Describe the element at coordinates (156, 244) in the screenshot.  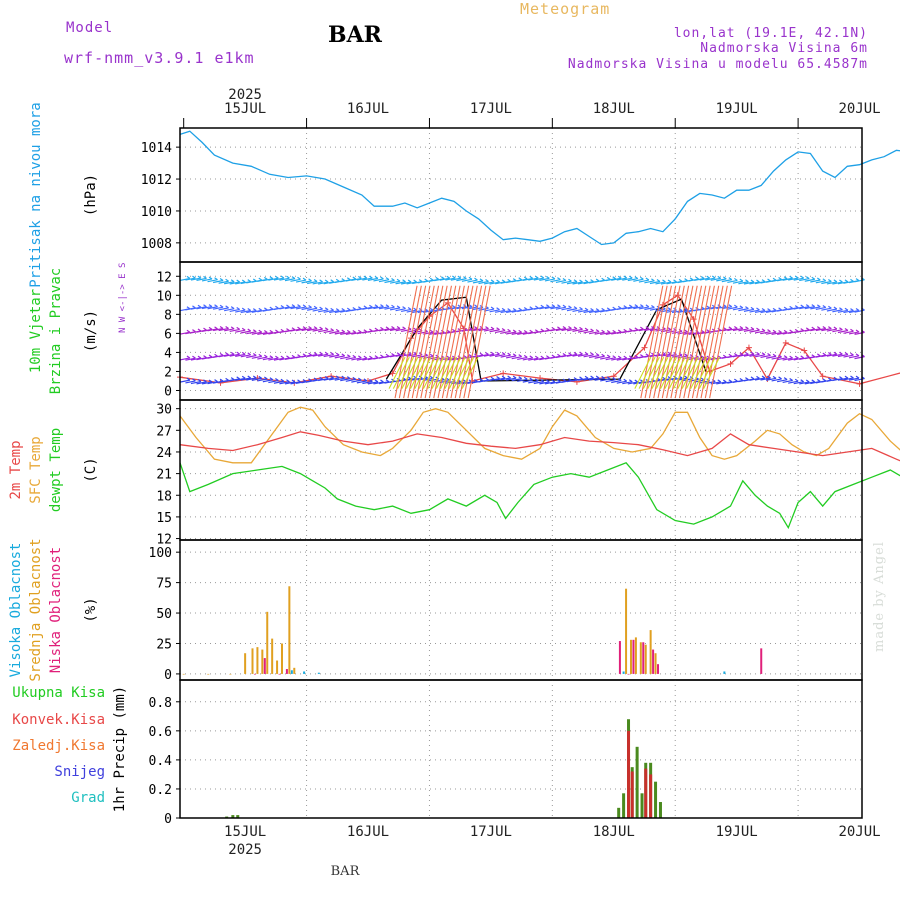
I see `y-tick-label: 1008` at that location.